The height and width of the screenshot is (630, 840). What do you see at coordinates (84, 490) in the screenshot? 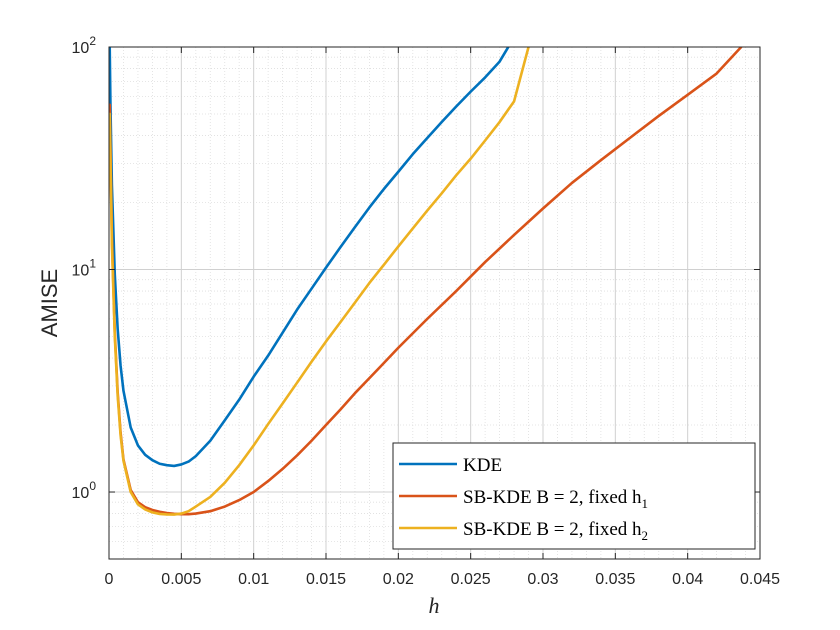
I see `y-tick-label: 10⁰` at bounding box center [84, 490].